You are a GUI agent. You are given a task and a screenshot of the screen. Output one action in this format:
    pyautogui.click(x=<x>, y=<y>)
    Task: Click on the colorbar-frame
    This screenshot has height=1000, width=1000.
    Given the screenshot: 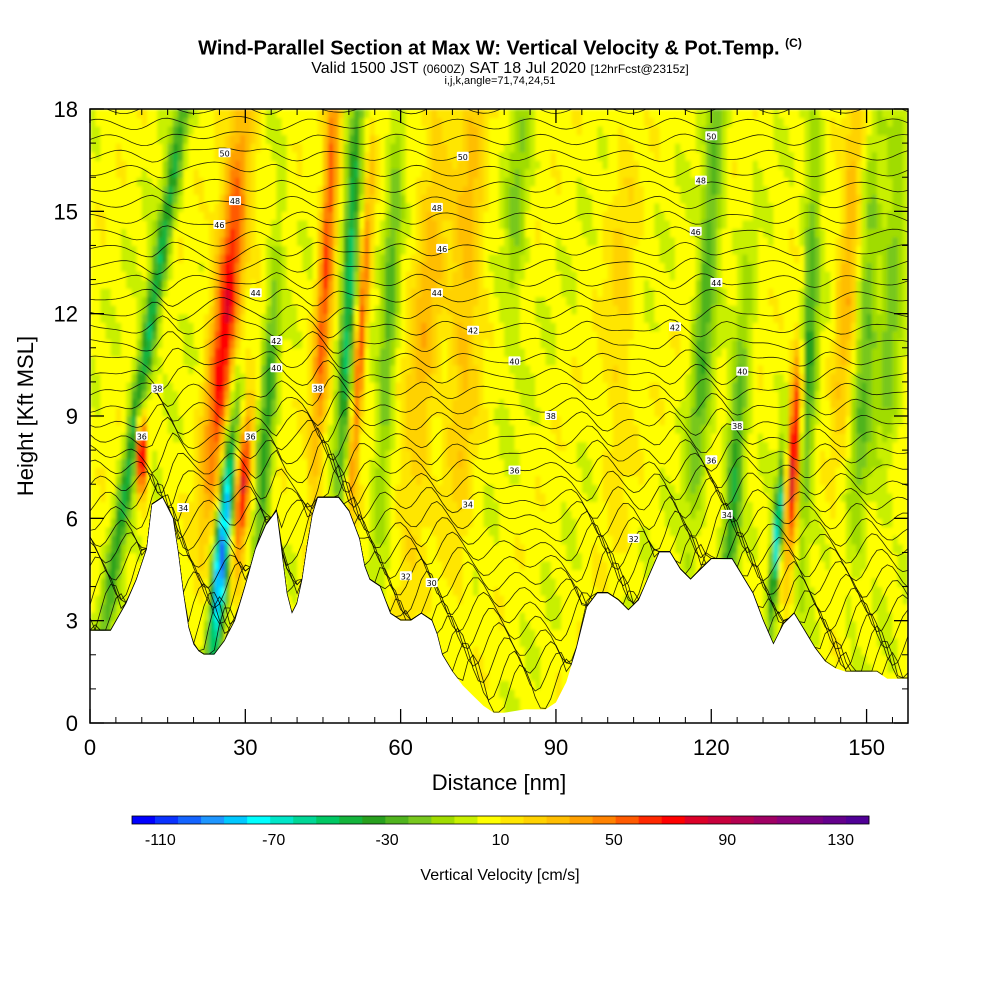 What is the action you would take?
    pyautogui.click(x=500, y=820)
    